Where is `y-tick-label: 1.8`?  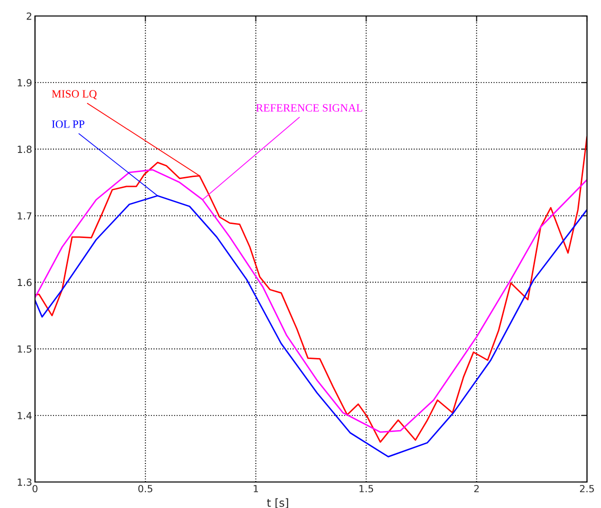
y-tick-label: 1.8 is located at coordinates (25, 149).